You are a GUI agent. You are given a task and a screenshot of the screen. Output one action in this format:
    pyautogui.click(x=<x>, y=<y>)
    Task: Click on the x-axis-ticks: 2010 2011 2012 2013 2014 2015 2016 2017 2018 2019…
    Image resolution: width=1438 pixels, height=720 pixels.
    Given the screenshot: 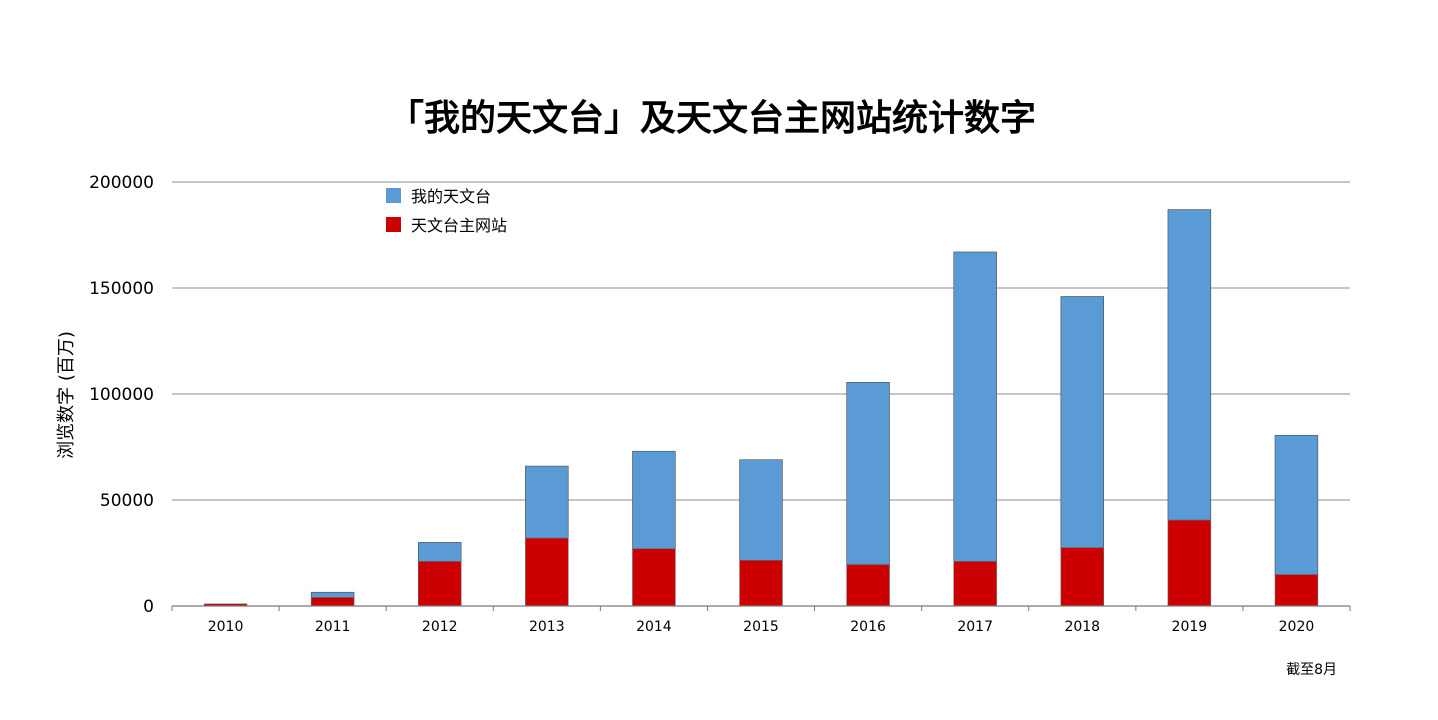 What is the action you would take?
    pyautogui.click(x=761, y=627)
    